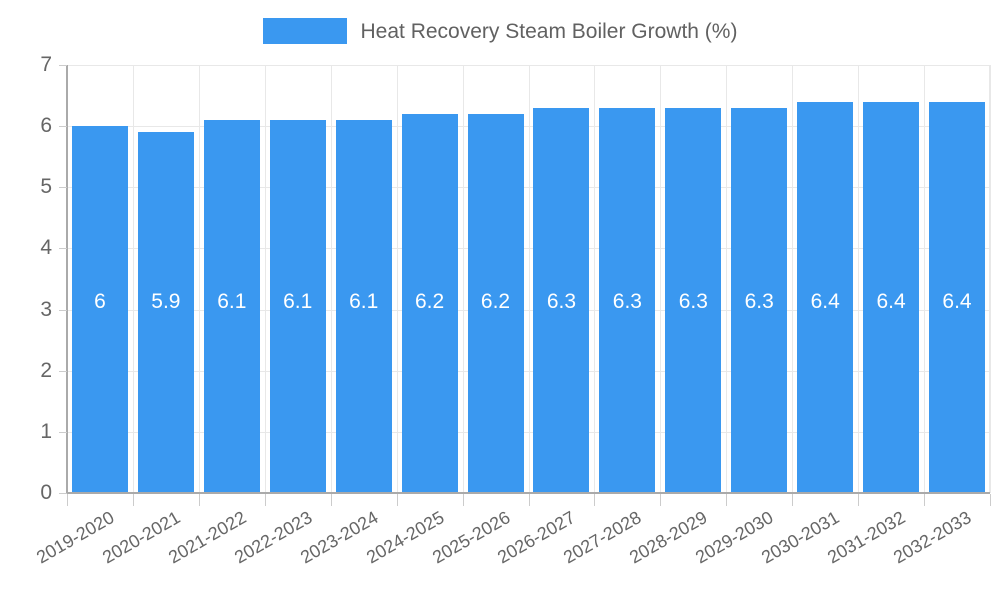 This screenshot has height=600, width=1000. I want to click on y-tick-label: 1, so click(46, 431).